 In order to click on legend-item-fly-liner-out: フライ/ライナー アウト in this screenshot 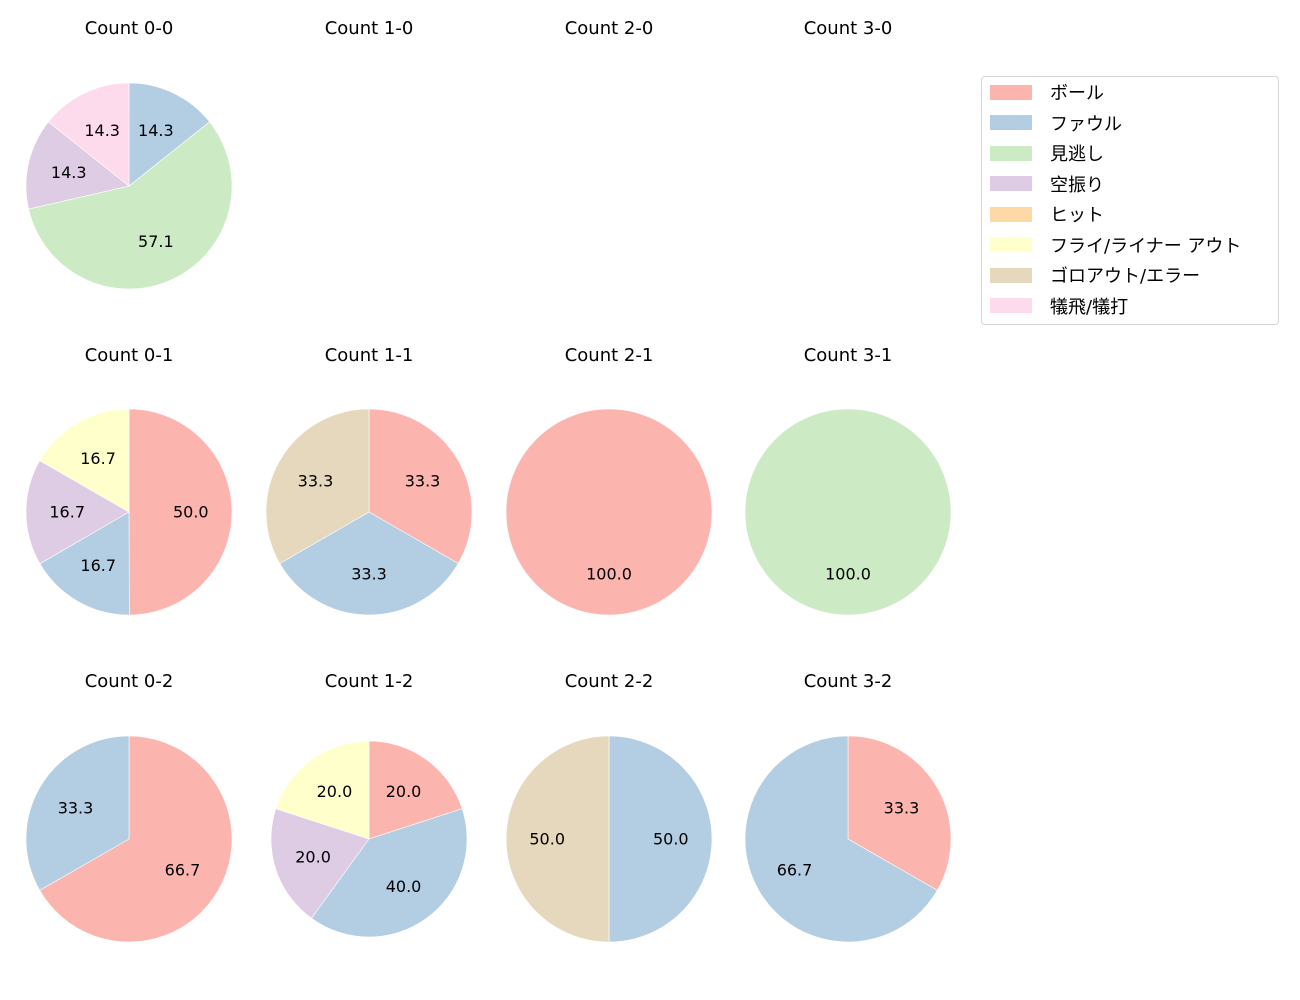, I will do `click(1116, 245)`.